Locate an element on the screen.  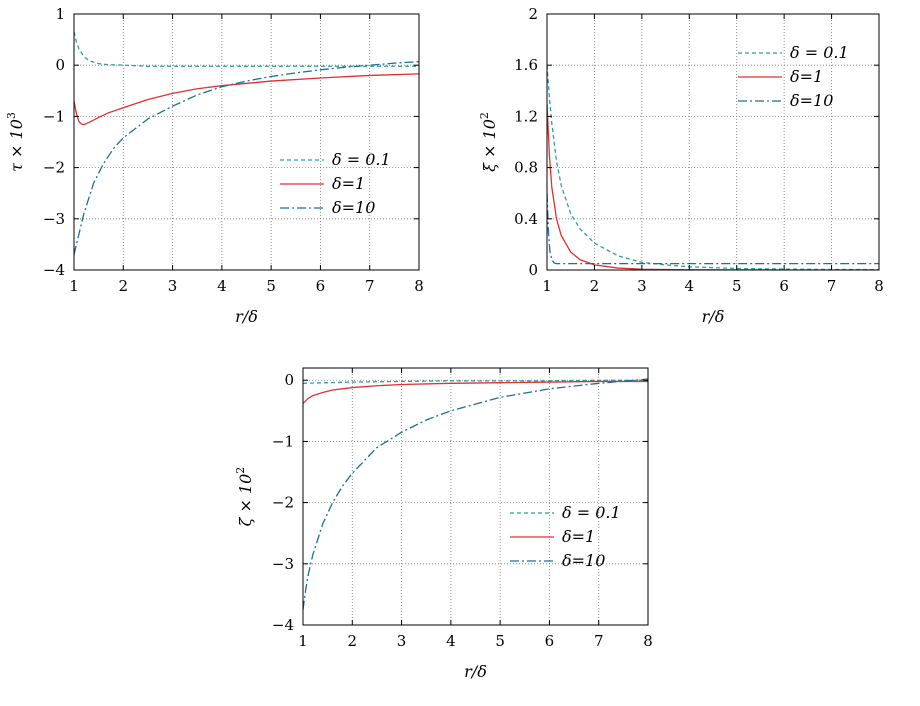
y-tick-label: 1.2 is located at coordinates (526, 116).